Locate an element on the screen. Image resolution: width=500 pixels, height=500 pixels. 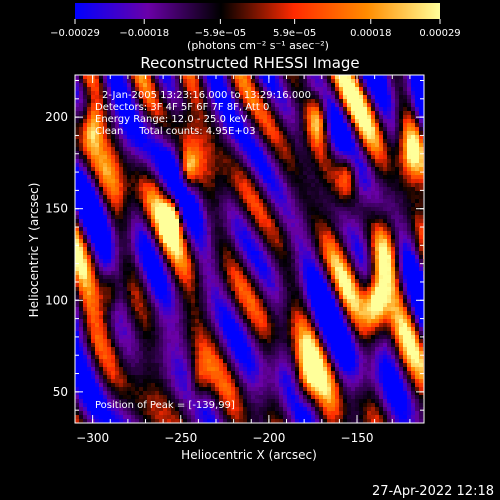
annotation-detectors: Detectors: 3F 4F 5F 6F 7F 8F, Att 0 is located at coordinates (182, 107).